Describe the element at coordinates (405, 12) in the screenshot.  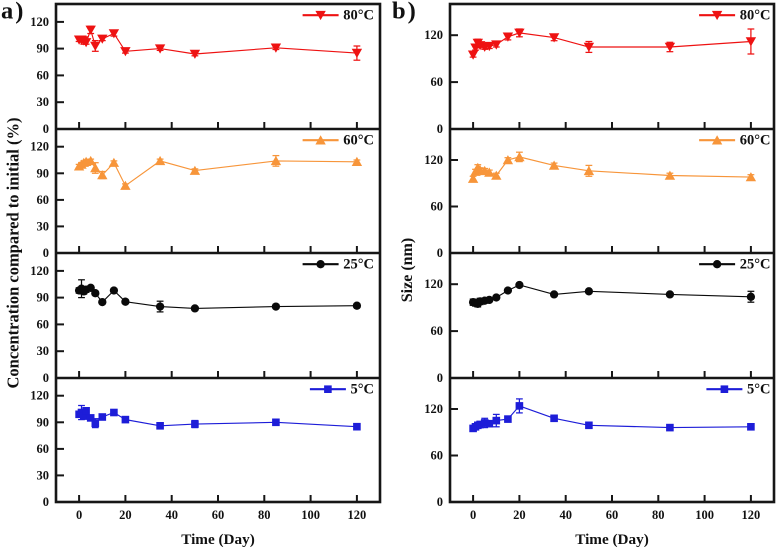
I see `svg-text: b)` at that location.